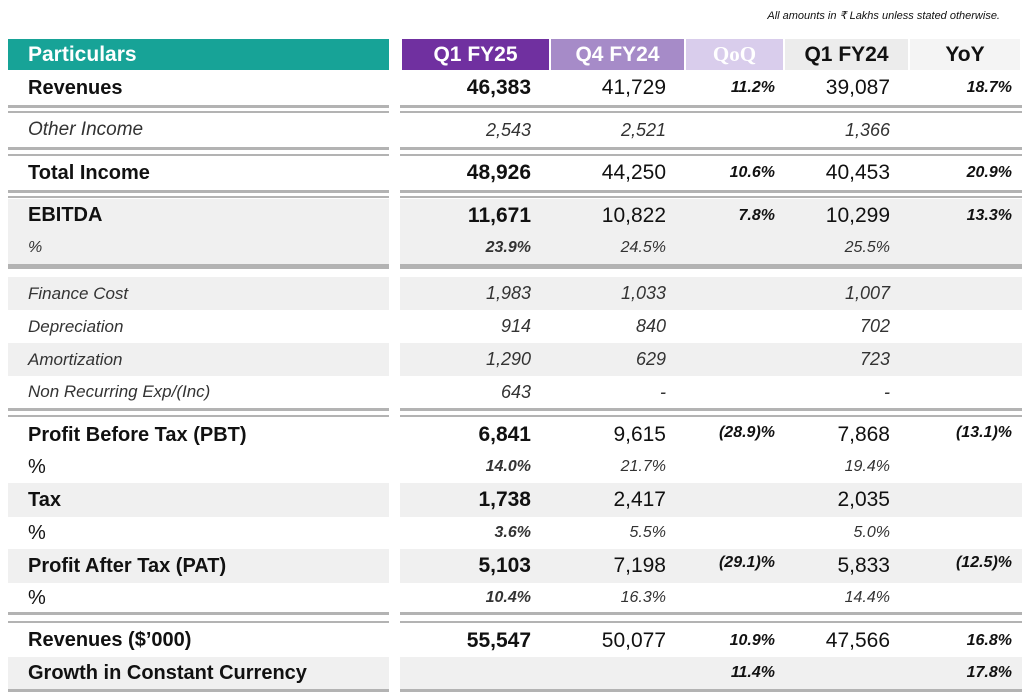 This screenshot has height=700, width=1026. Describe the element at coordinates (75, 87) in the screenshot. I see `row-label: Revenues` at that location.